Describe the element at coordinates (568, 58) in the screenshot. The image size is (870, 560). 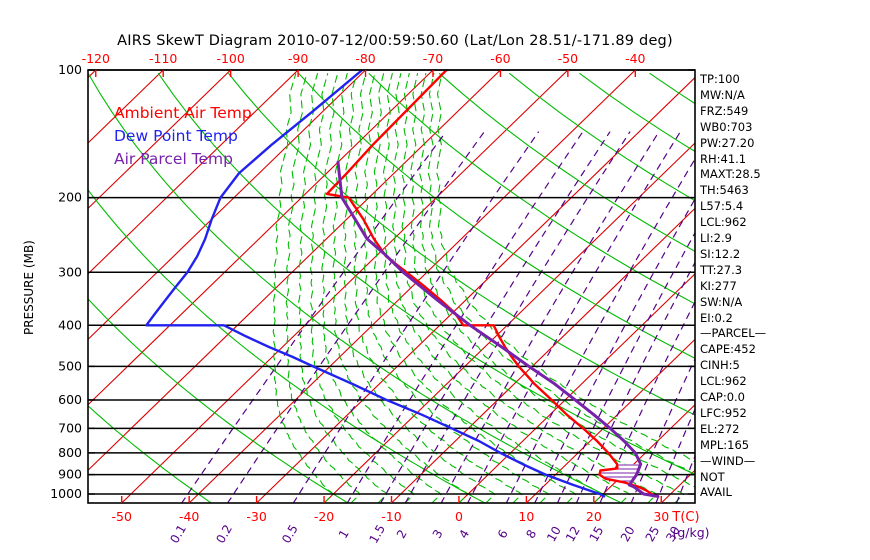
I see `top-xtick-label--50: -50` at that location.